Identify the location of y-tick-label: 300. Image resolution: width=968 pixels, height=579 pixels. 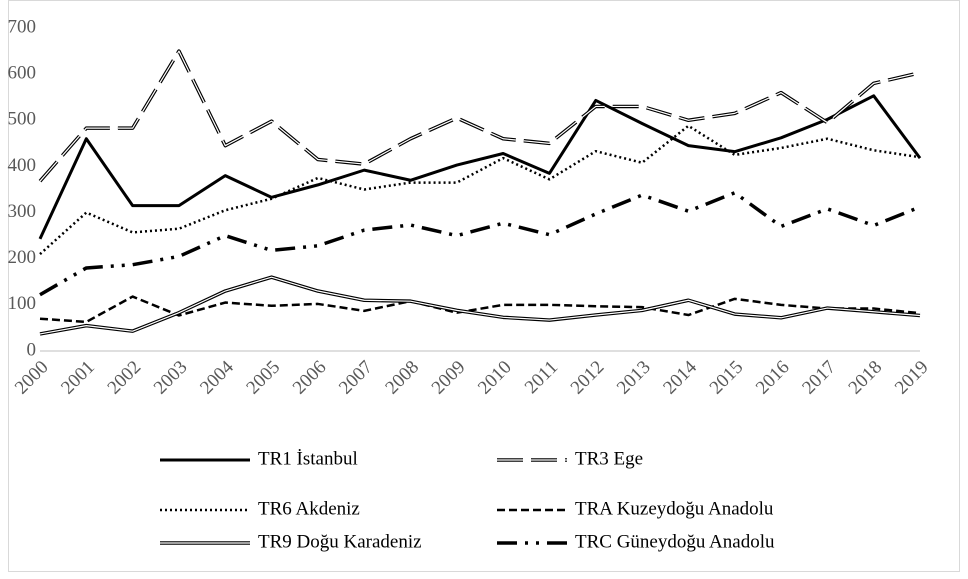
(22, 211).